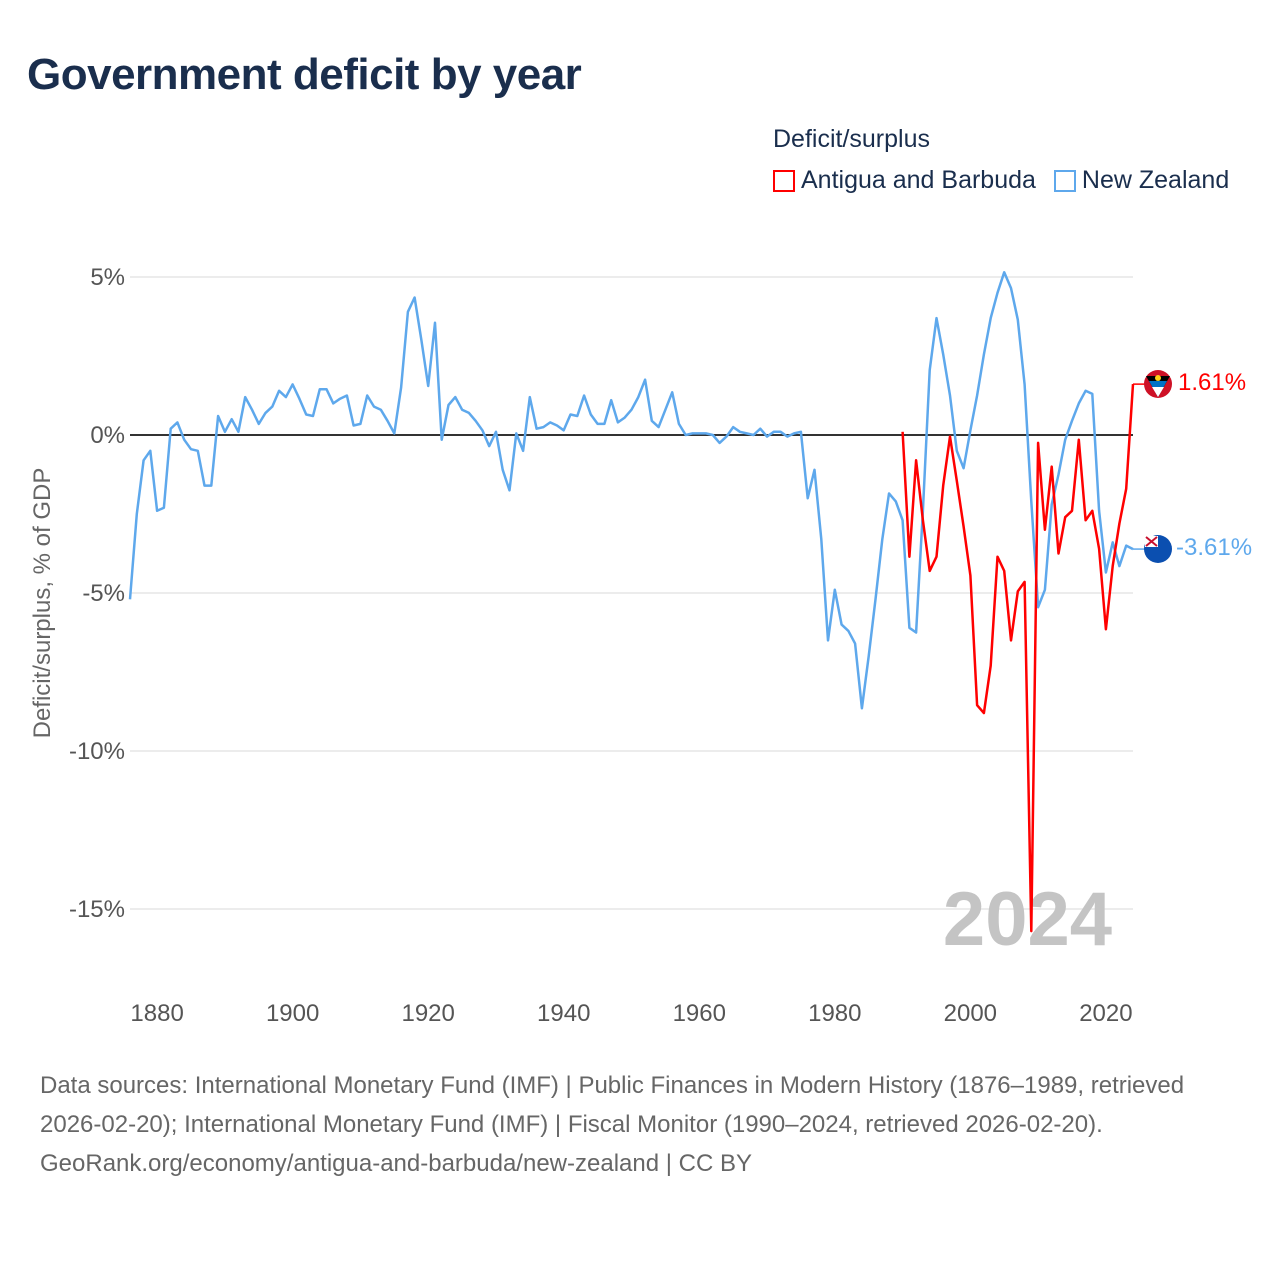  Describe the element at coordinates (1018, 658) in the screenshot. I see `series-line-antigua-and-barbuda` at that location.